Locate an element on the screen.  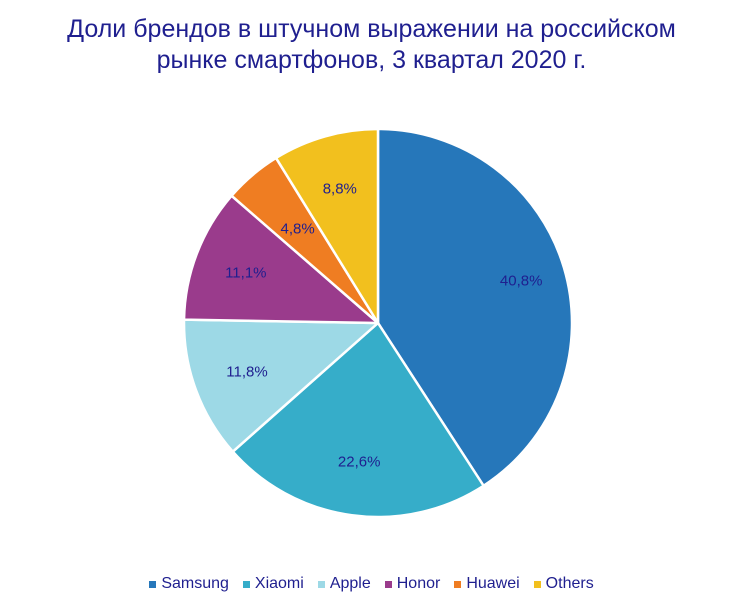
chart-title-line-2: рынке смартфонов, 3 квартал 2020 г. is located at coordinates (371, 60).